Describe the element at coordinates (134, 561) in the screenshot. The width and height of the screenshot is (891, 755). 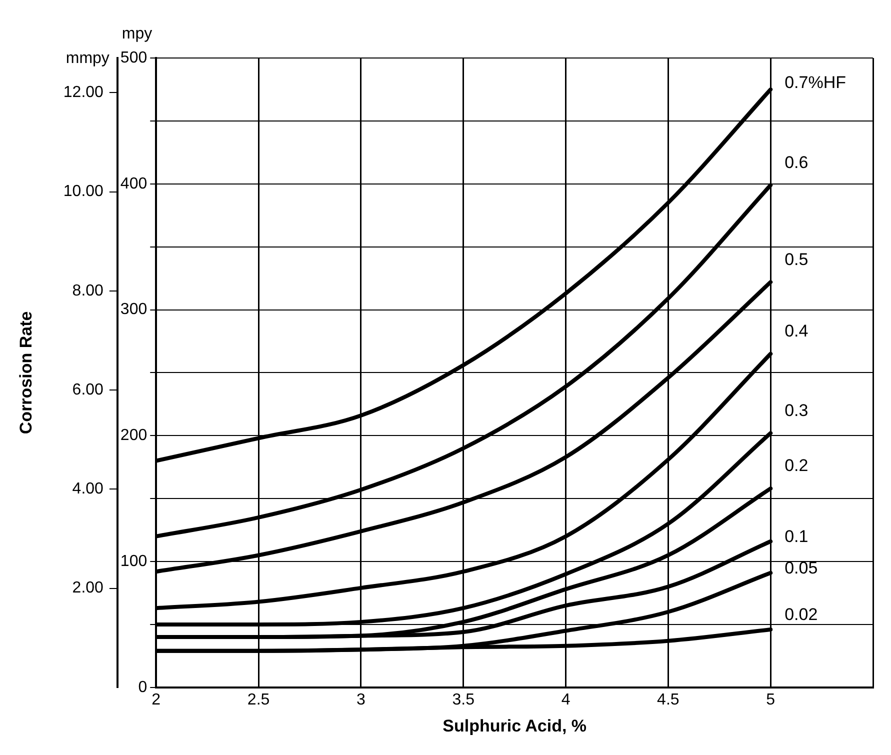
I see `y-tick-label: 100` at that location.